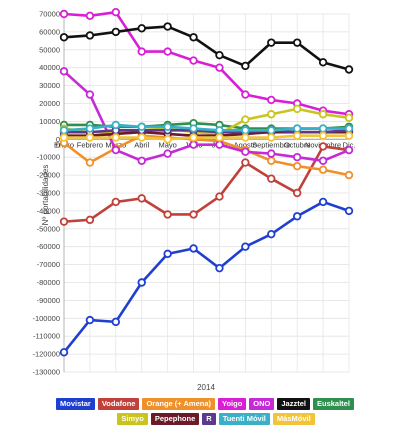 This screenshot has height=428, width=414. Describe the element at coordinates (232, 404) in the screenshot. I see `legend-item: Yoigo` at that location.